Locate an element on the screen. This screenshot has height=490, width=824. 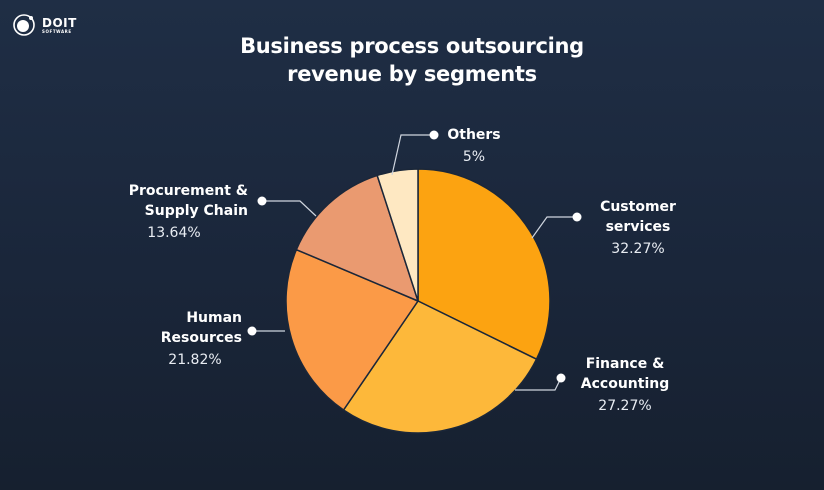
label-hr-name: Human Resources is located at coordinates (201, 328).